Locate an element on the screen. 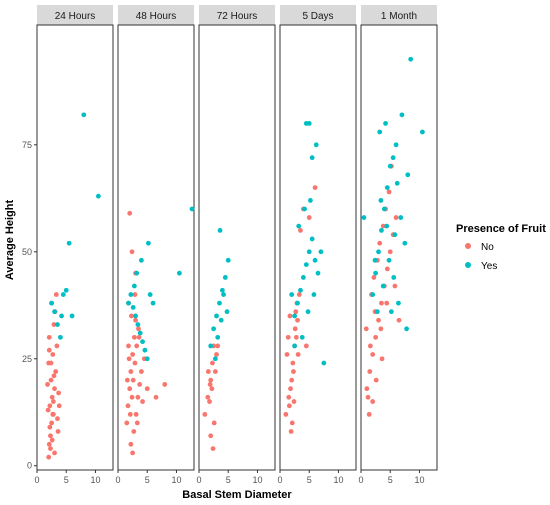 The image size is (550, 505). legend: Presence of Fruit No Yes is located at coordinates (501, 247).